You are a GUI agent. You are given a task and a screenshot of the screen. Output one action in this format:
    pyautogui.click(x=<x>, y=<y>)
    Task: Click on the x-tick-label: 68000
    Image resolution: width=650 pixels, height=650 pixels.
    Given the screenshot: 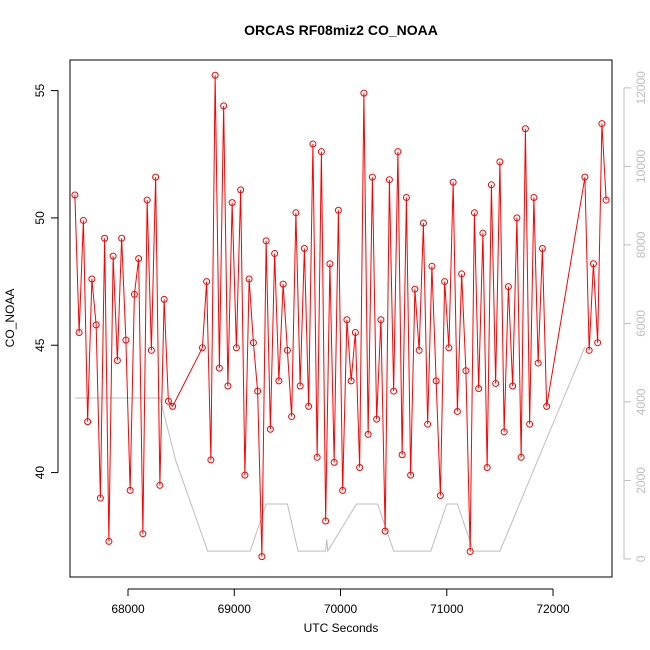 What is the action you would take?
    pyautogui.click(x=128, y=609)
    